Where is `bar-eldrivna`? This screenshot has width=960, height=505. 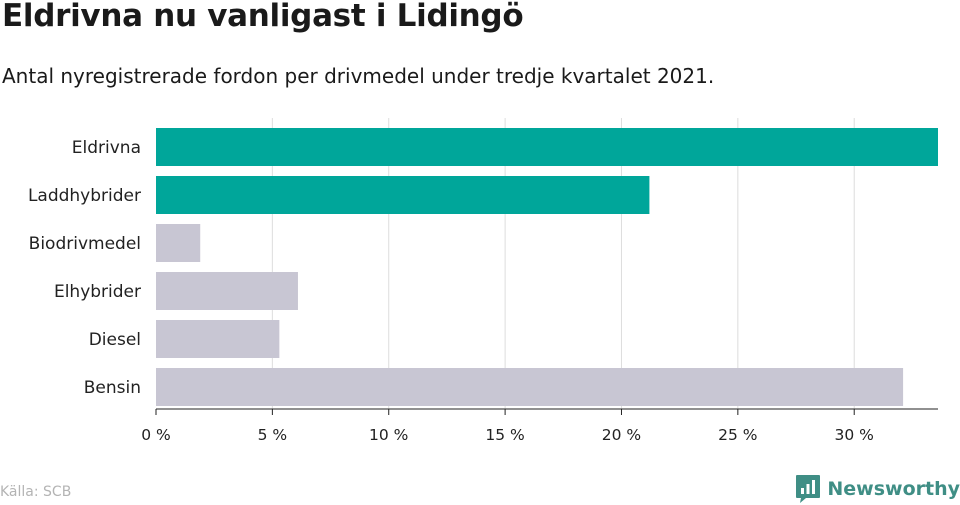 bar-eldrivna is located at coordinates (547, 147).